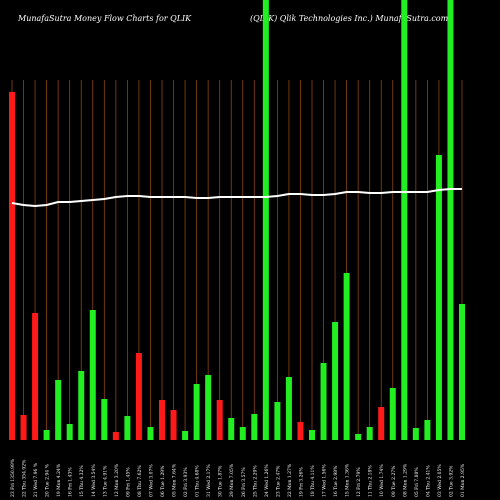 Image resolution: width=500 pixels, height=500 pixels. Describe the element at coordinates (371, 481) in the screenshot. I see `x-tick-label: 11 Thu 2.18%` at that location.